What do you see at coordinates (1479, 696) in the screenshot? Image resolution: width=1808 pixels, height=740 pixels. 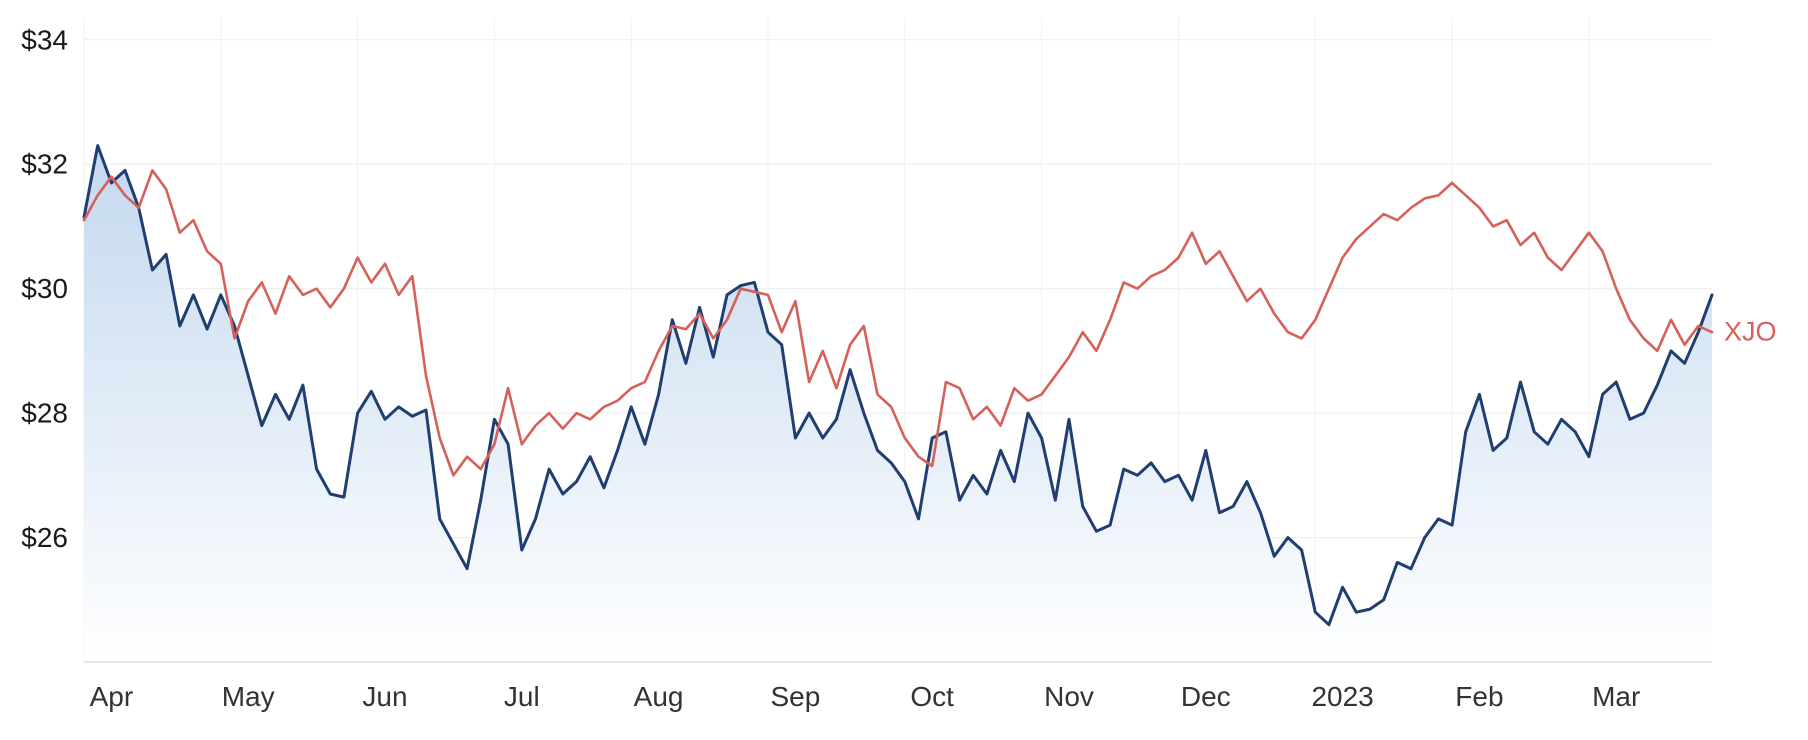 I see `x-axis-label: Feb` at bounding box center [1479, 696].